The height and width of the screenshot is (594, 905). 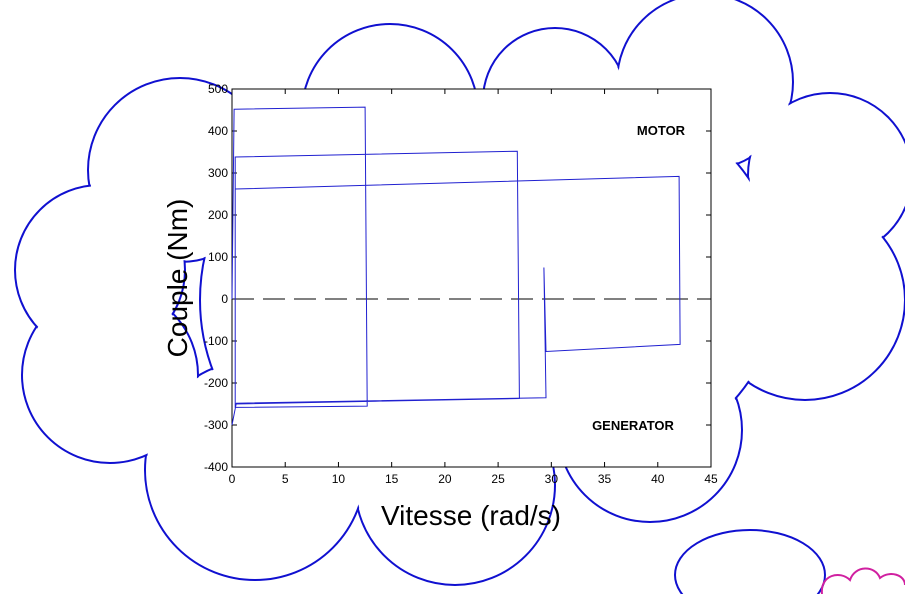 I want to click on y-tick-label: -100, so click(x=216, y=341).